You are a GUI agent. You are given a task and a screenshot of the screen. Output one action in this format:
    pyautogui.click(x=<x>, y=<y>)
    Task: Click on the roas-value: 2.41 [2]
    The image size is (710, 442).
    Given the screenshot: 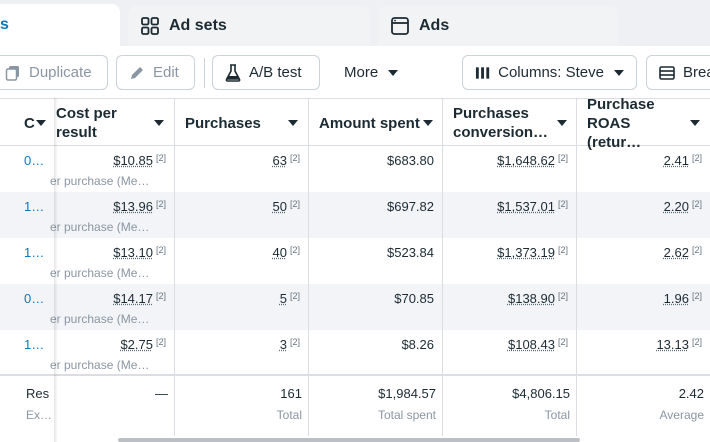 What is the action you would take?
    pyautogui.click(x=683, y=160)
    